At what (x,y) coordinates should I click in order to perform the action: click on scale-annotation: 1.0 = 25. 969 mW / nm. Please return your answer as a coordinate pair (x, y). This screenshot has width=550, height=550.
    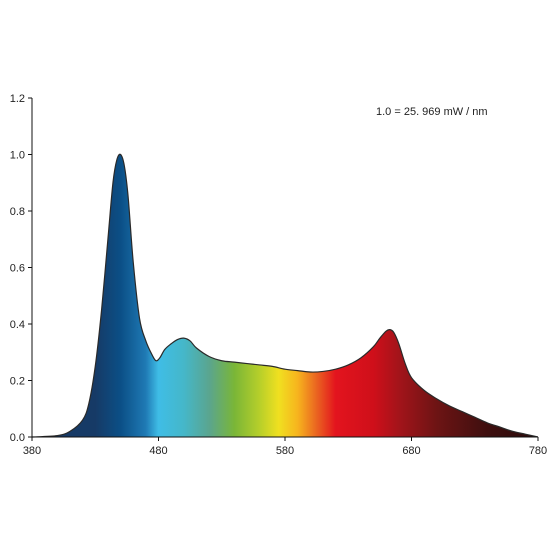
    Looking at the image, I should click on (432, 112).